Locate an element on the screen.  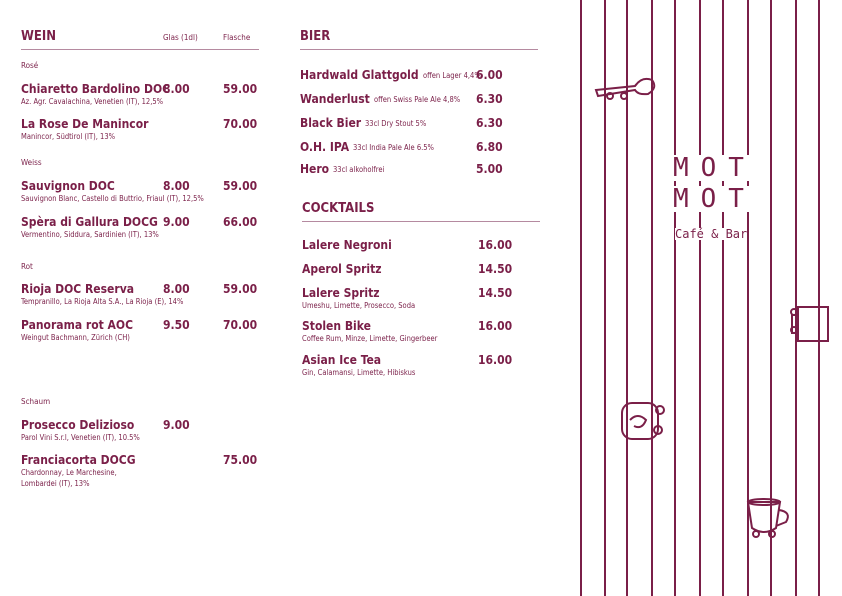
wine-name: Sauvignon DOC is located at coordinates (68, 186).